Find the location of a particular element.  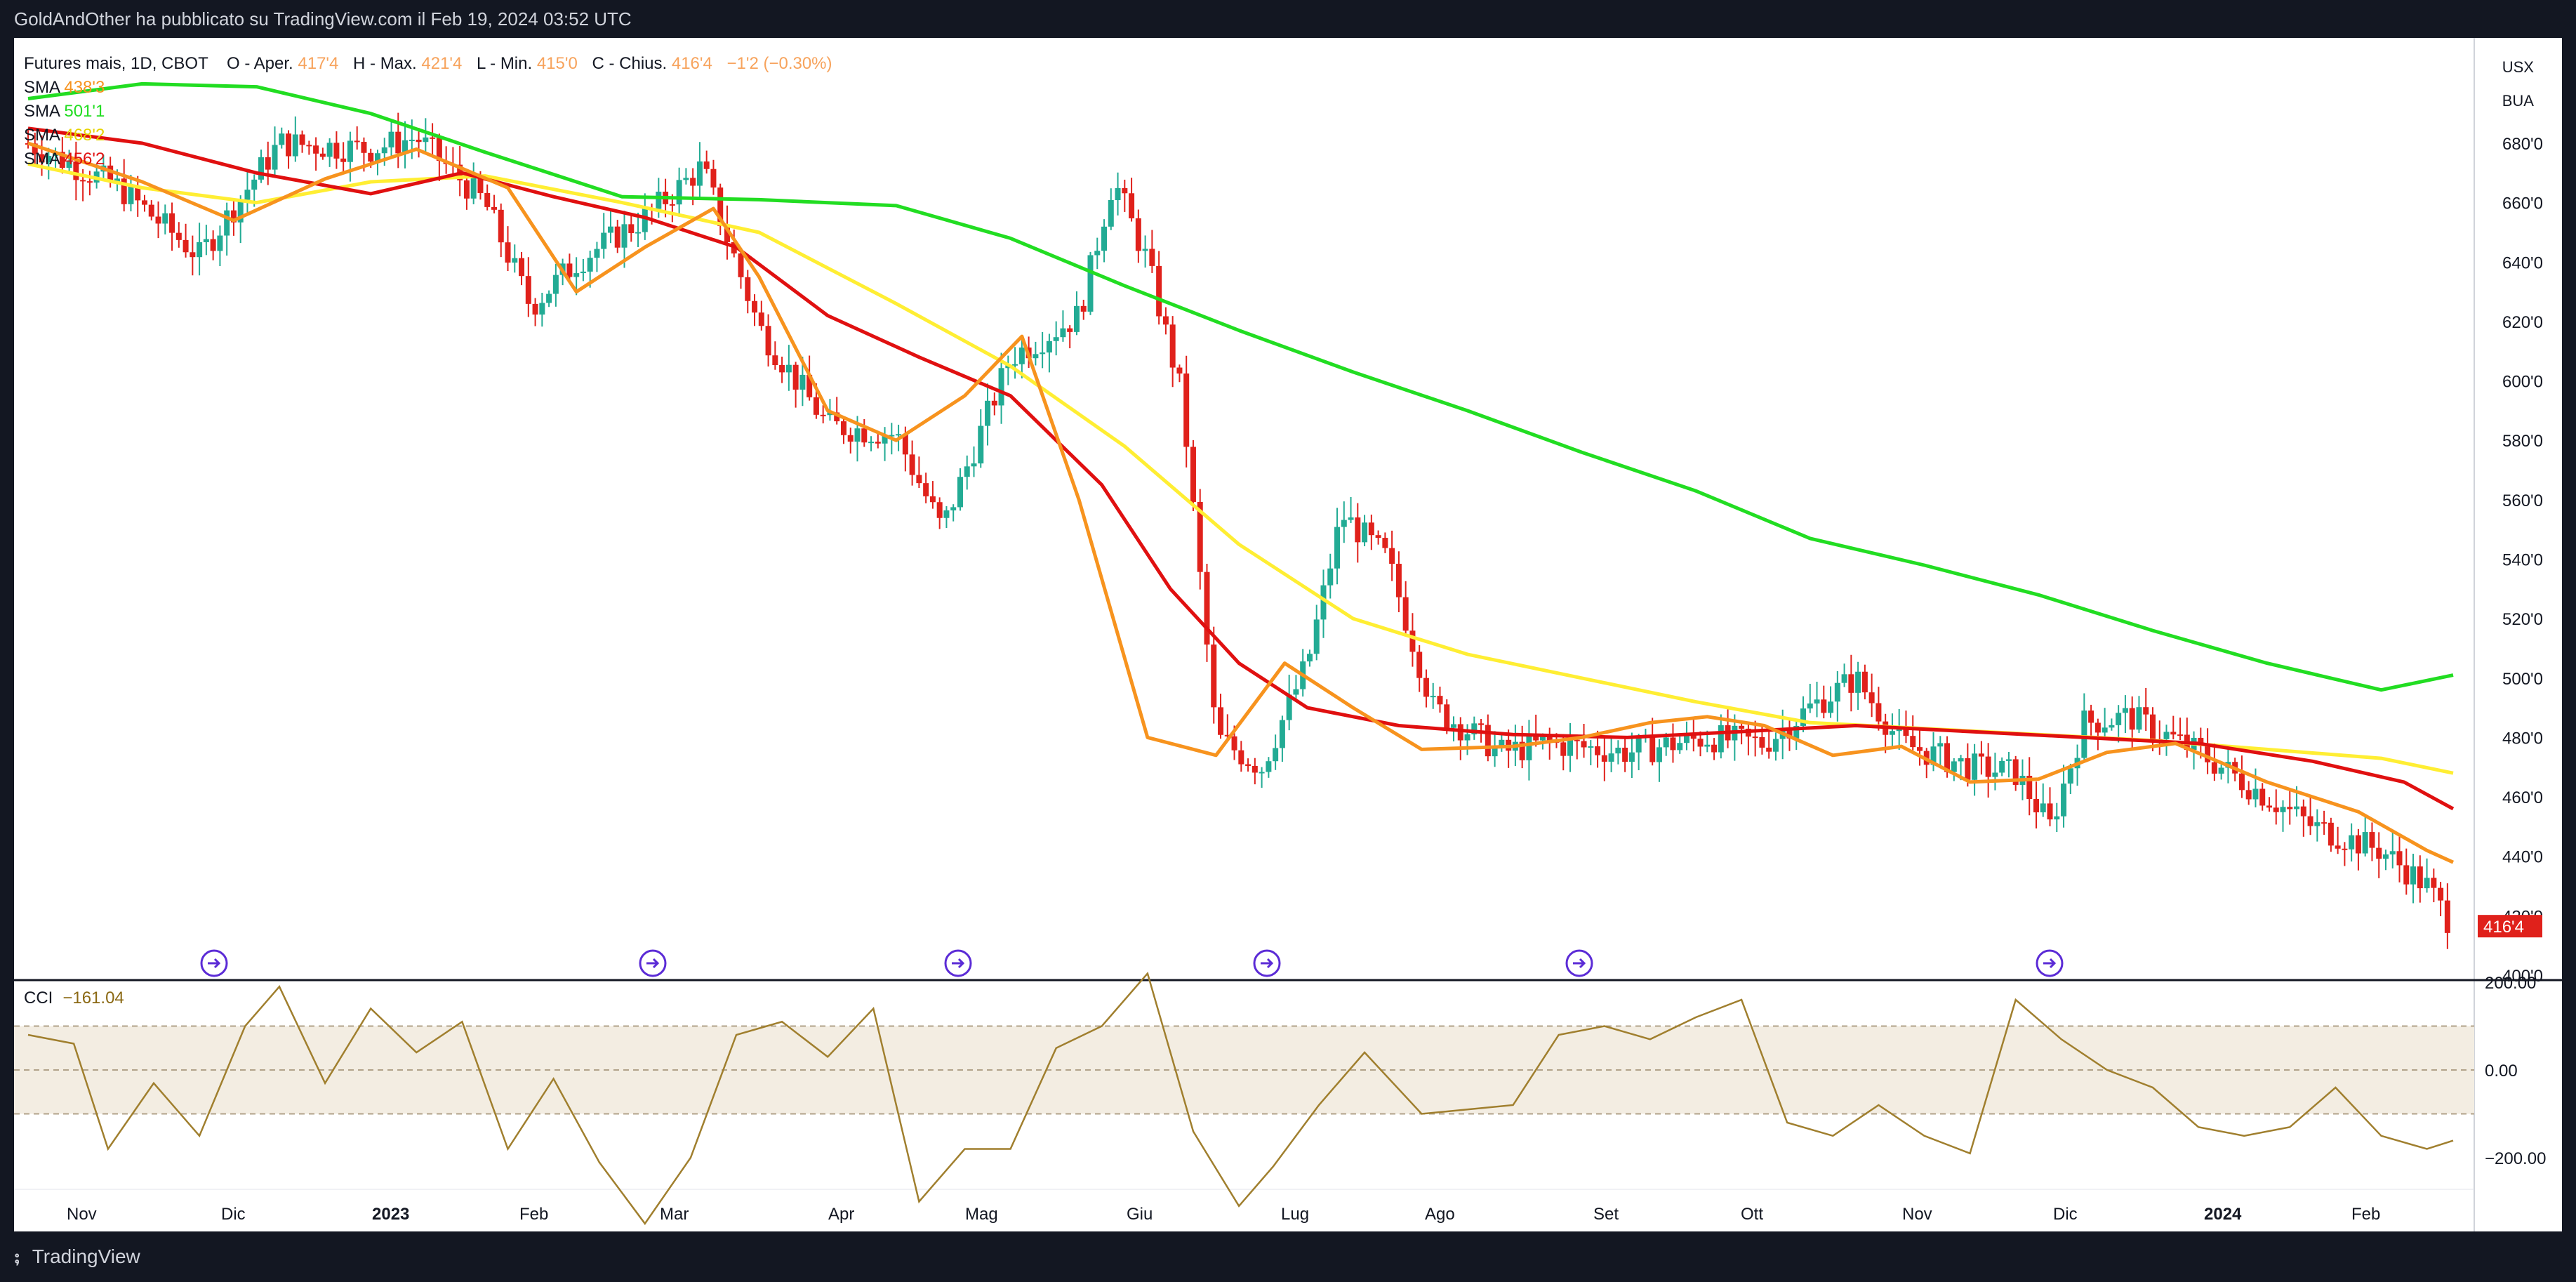

tradingview-logo-icon: ⨟ is located at coordinates (17, 1256).